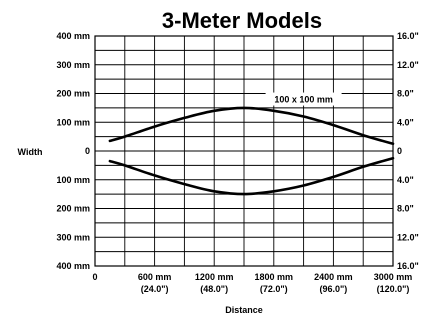 This screenshot has height=321, width=440. I want to click on x-tick-sublabel: (120.0"), so click(393, 289).